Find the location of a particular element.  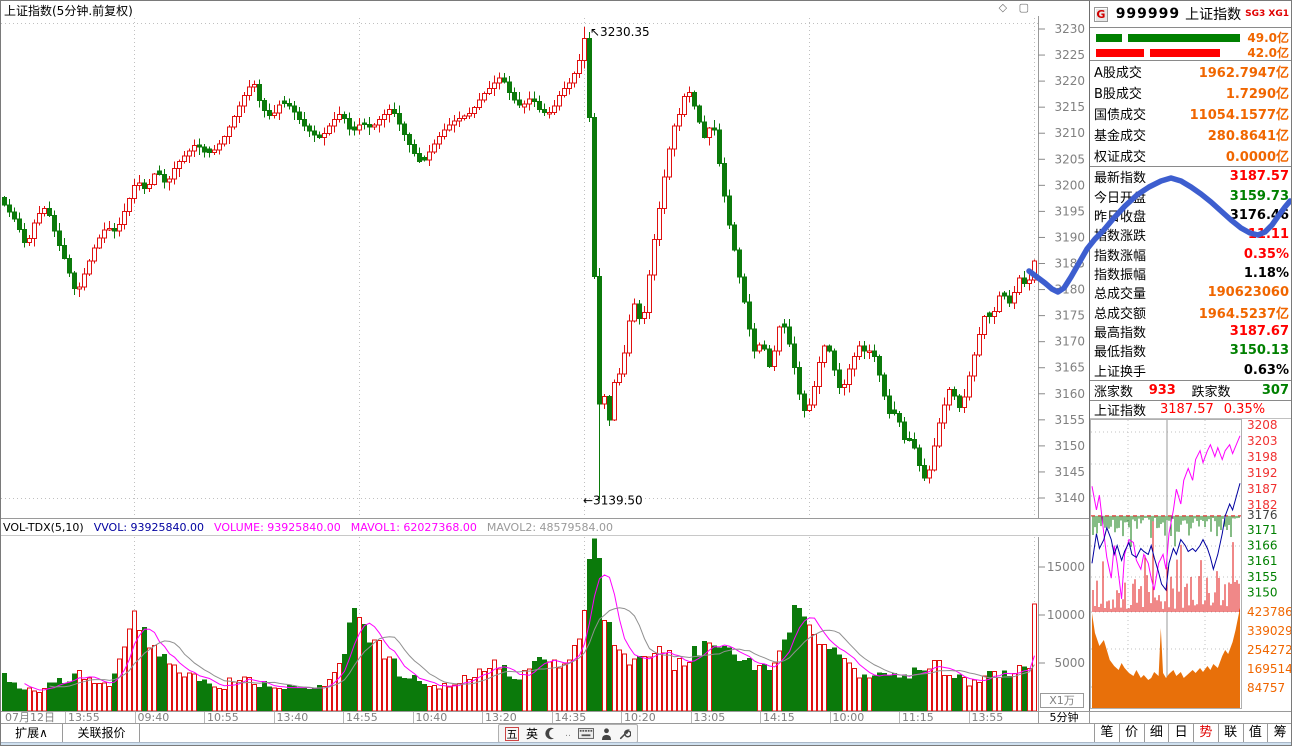

stock-name: 上证指数 is located at coordinates (1213, 15).